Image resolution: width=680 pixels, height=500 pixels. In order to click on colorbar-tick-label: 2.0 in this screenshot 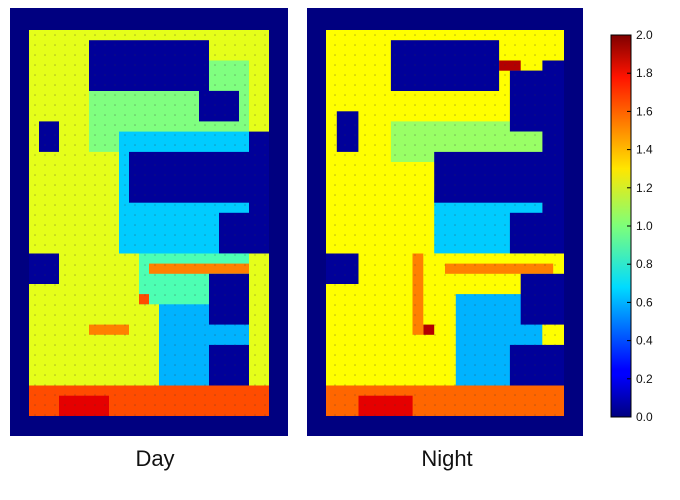, I will do `click(644, 35)`.